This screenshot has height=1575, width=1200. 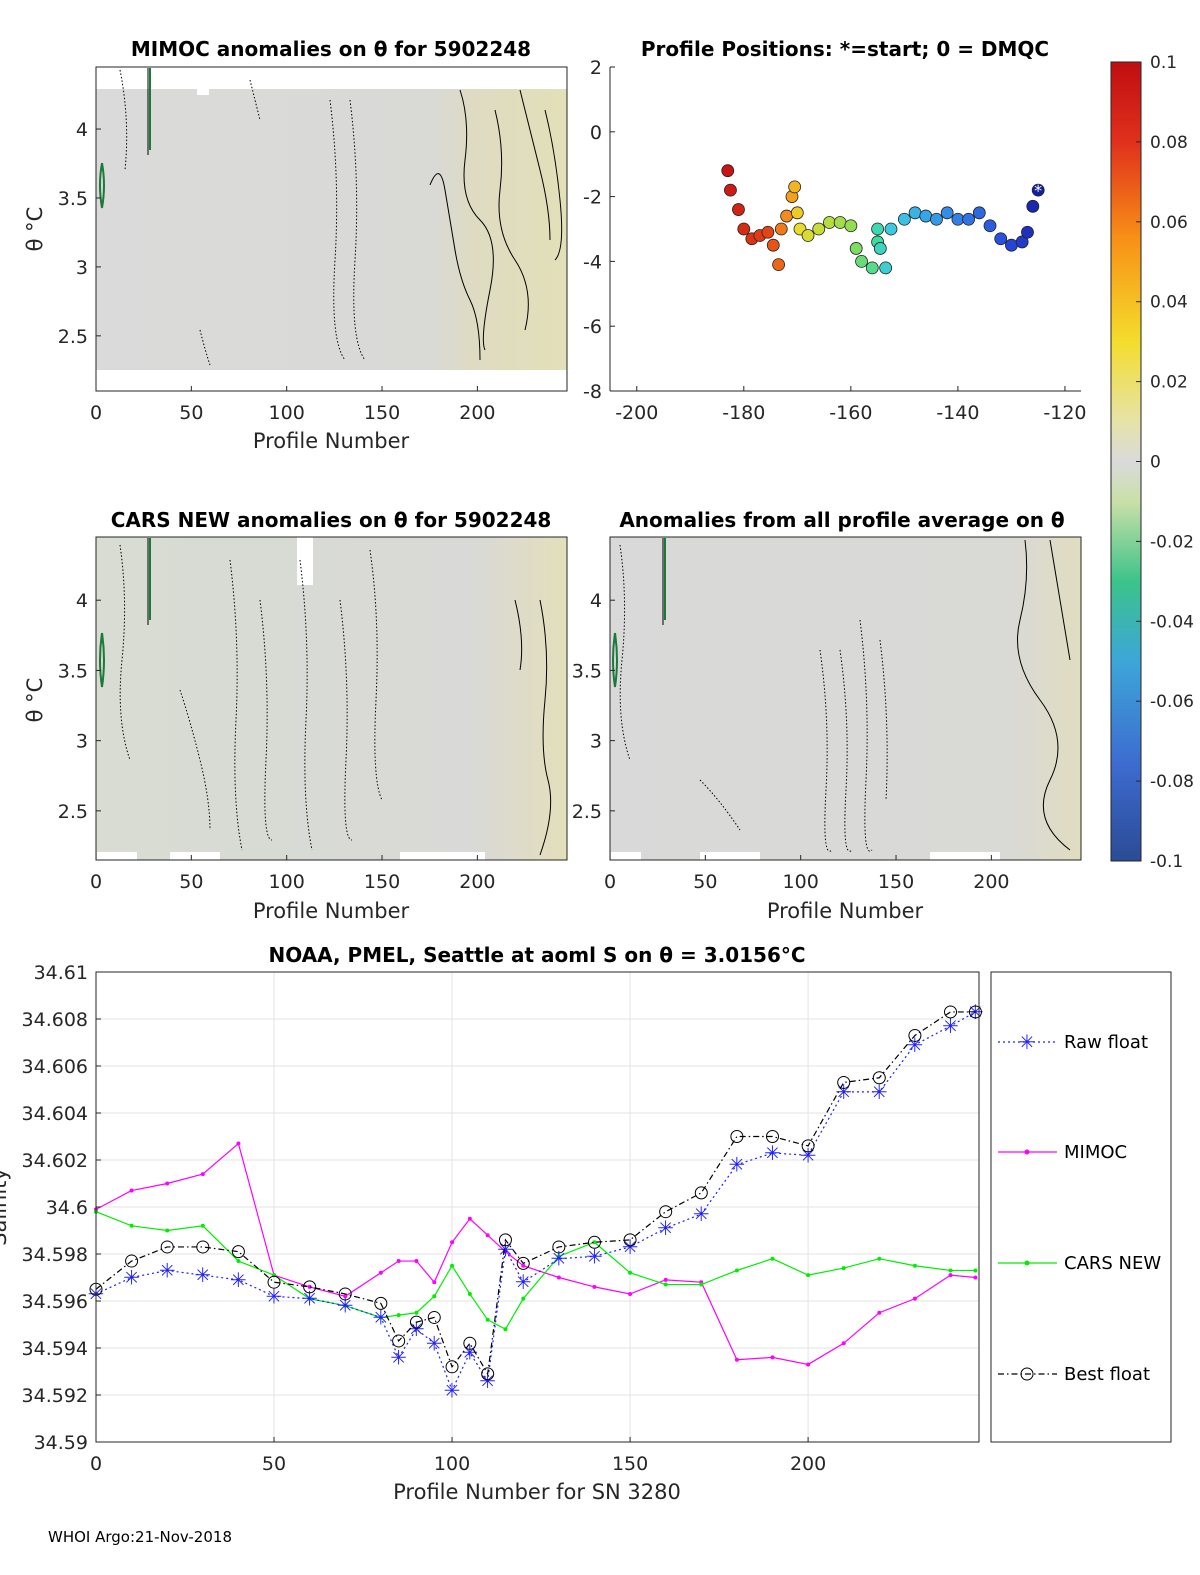 I want to click on y-tick-label: 34.608, so click(x=55, y=1020).